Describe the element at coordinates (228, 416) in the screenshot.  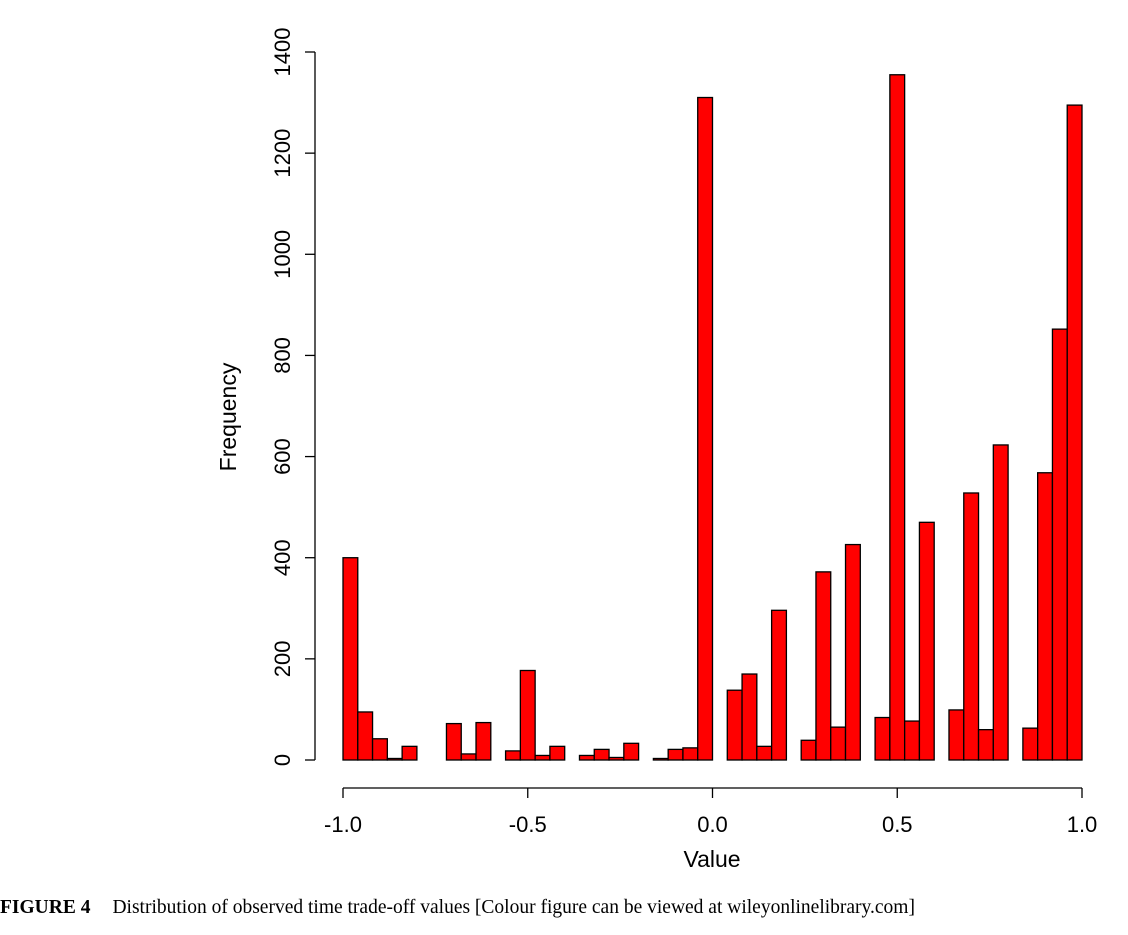
I see `y-axis-label: Frequency` at that location.